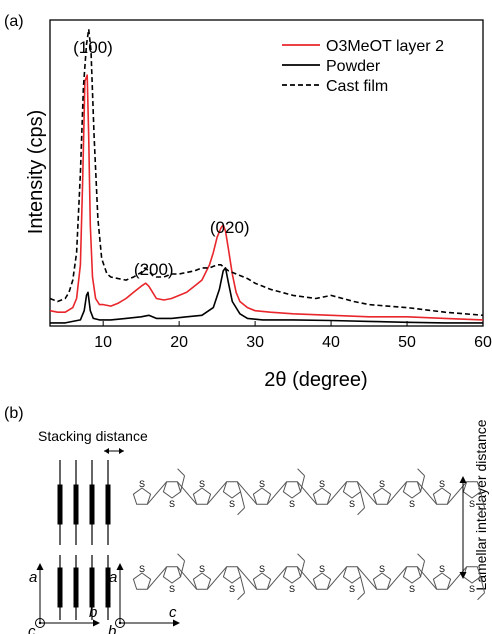 This screenshot has width=492, height=634. I want to click on sulfur-label-bottom-8: S, so click(382, 569).